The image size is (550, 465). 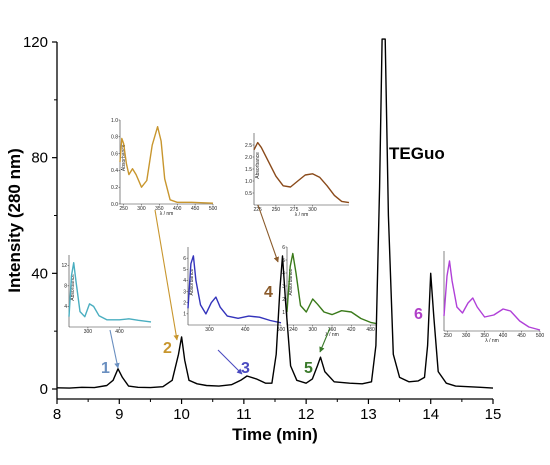 I want to click on y-tick-label: 80, so click(x=39, y=158).